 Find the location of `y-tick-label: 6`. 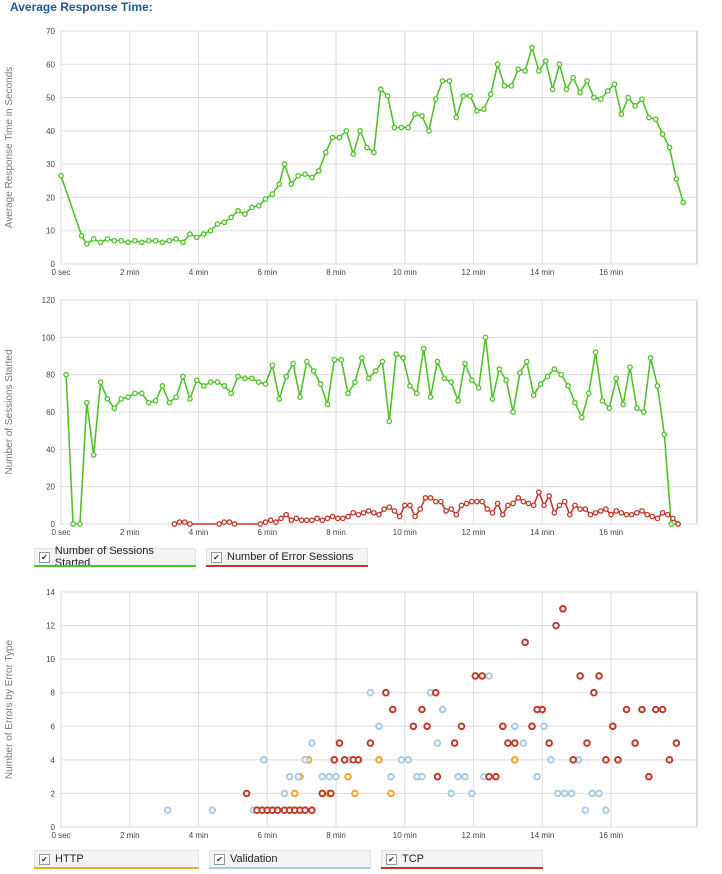

y-tick-label: 6 is located at coordinates (53, 726).